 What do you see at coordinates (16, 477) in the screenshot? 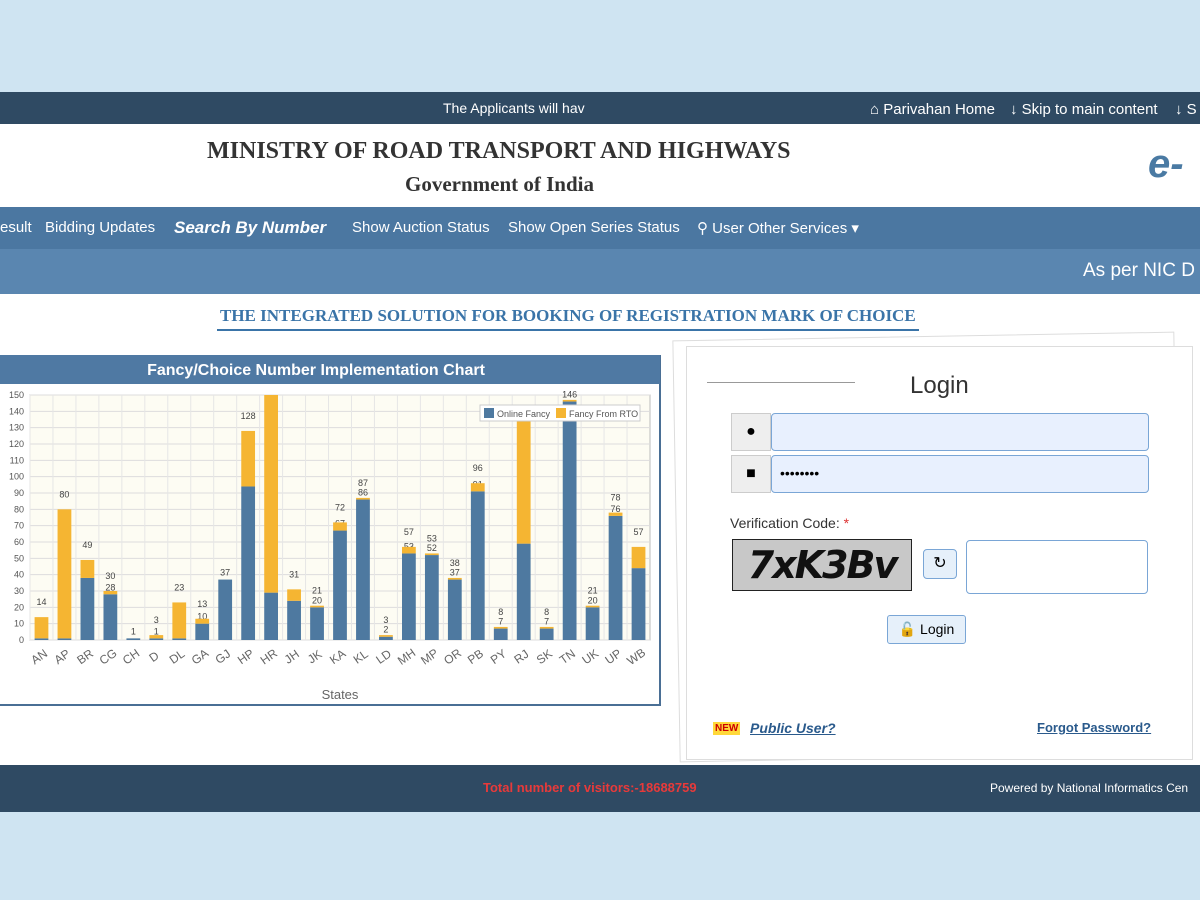
I see `y-tick-label: 100` at bounding box center [16, 477].